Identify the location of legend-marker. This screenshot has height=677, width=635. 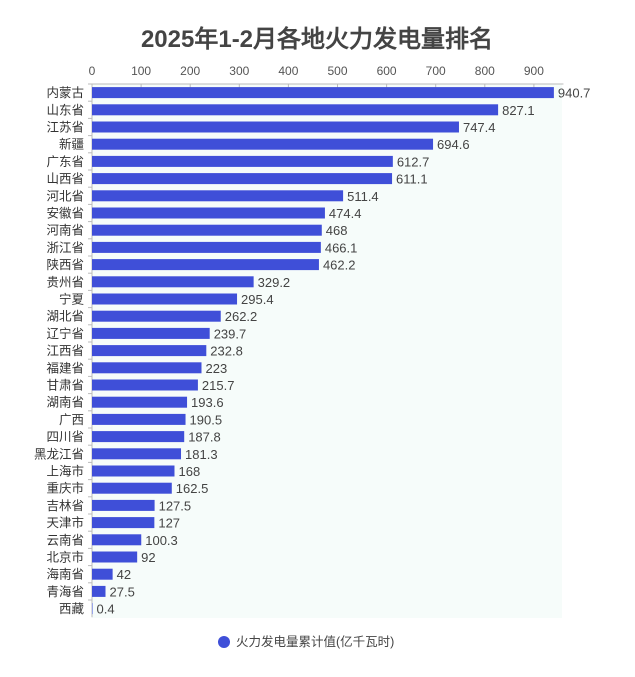
(224, 642).